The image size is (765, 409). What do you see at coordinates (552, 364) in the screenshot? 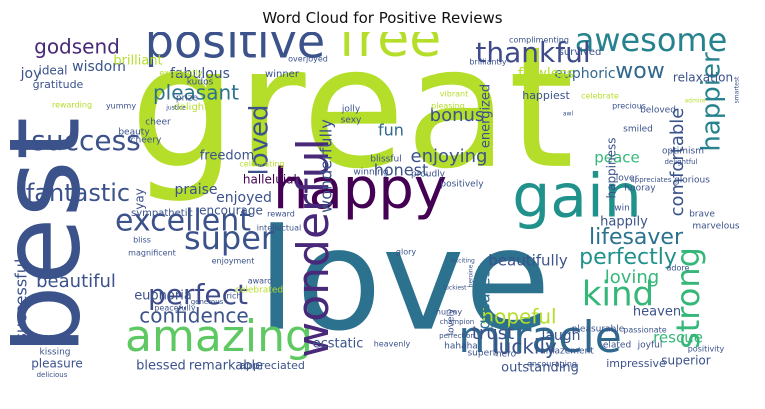
I see `word-encouraging: encouraging` at bounding box center [552, 364].